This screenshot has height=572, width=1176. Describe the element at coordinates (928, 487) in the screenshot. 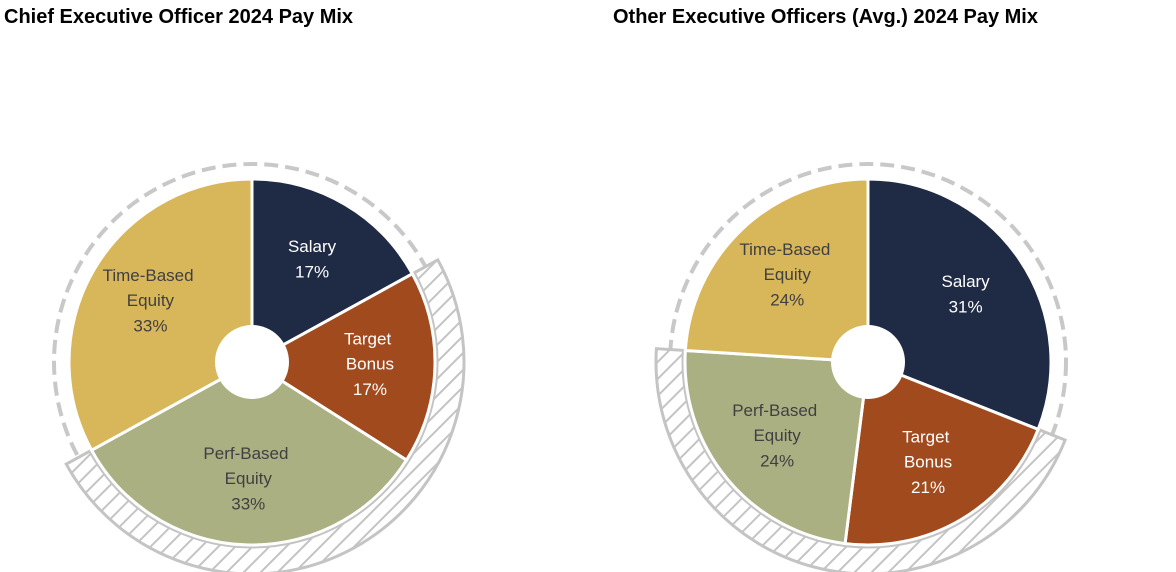

I see `value-label: 21%` at that location.